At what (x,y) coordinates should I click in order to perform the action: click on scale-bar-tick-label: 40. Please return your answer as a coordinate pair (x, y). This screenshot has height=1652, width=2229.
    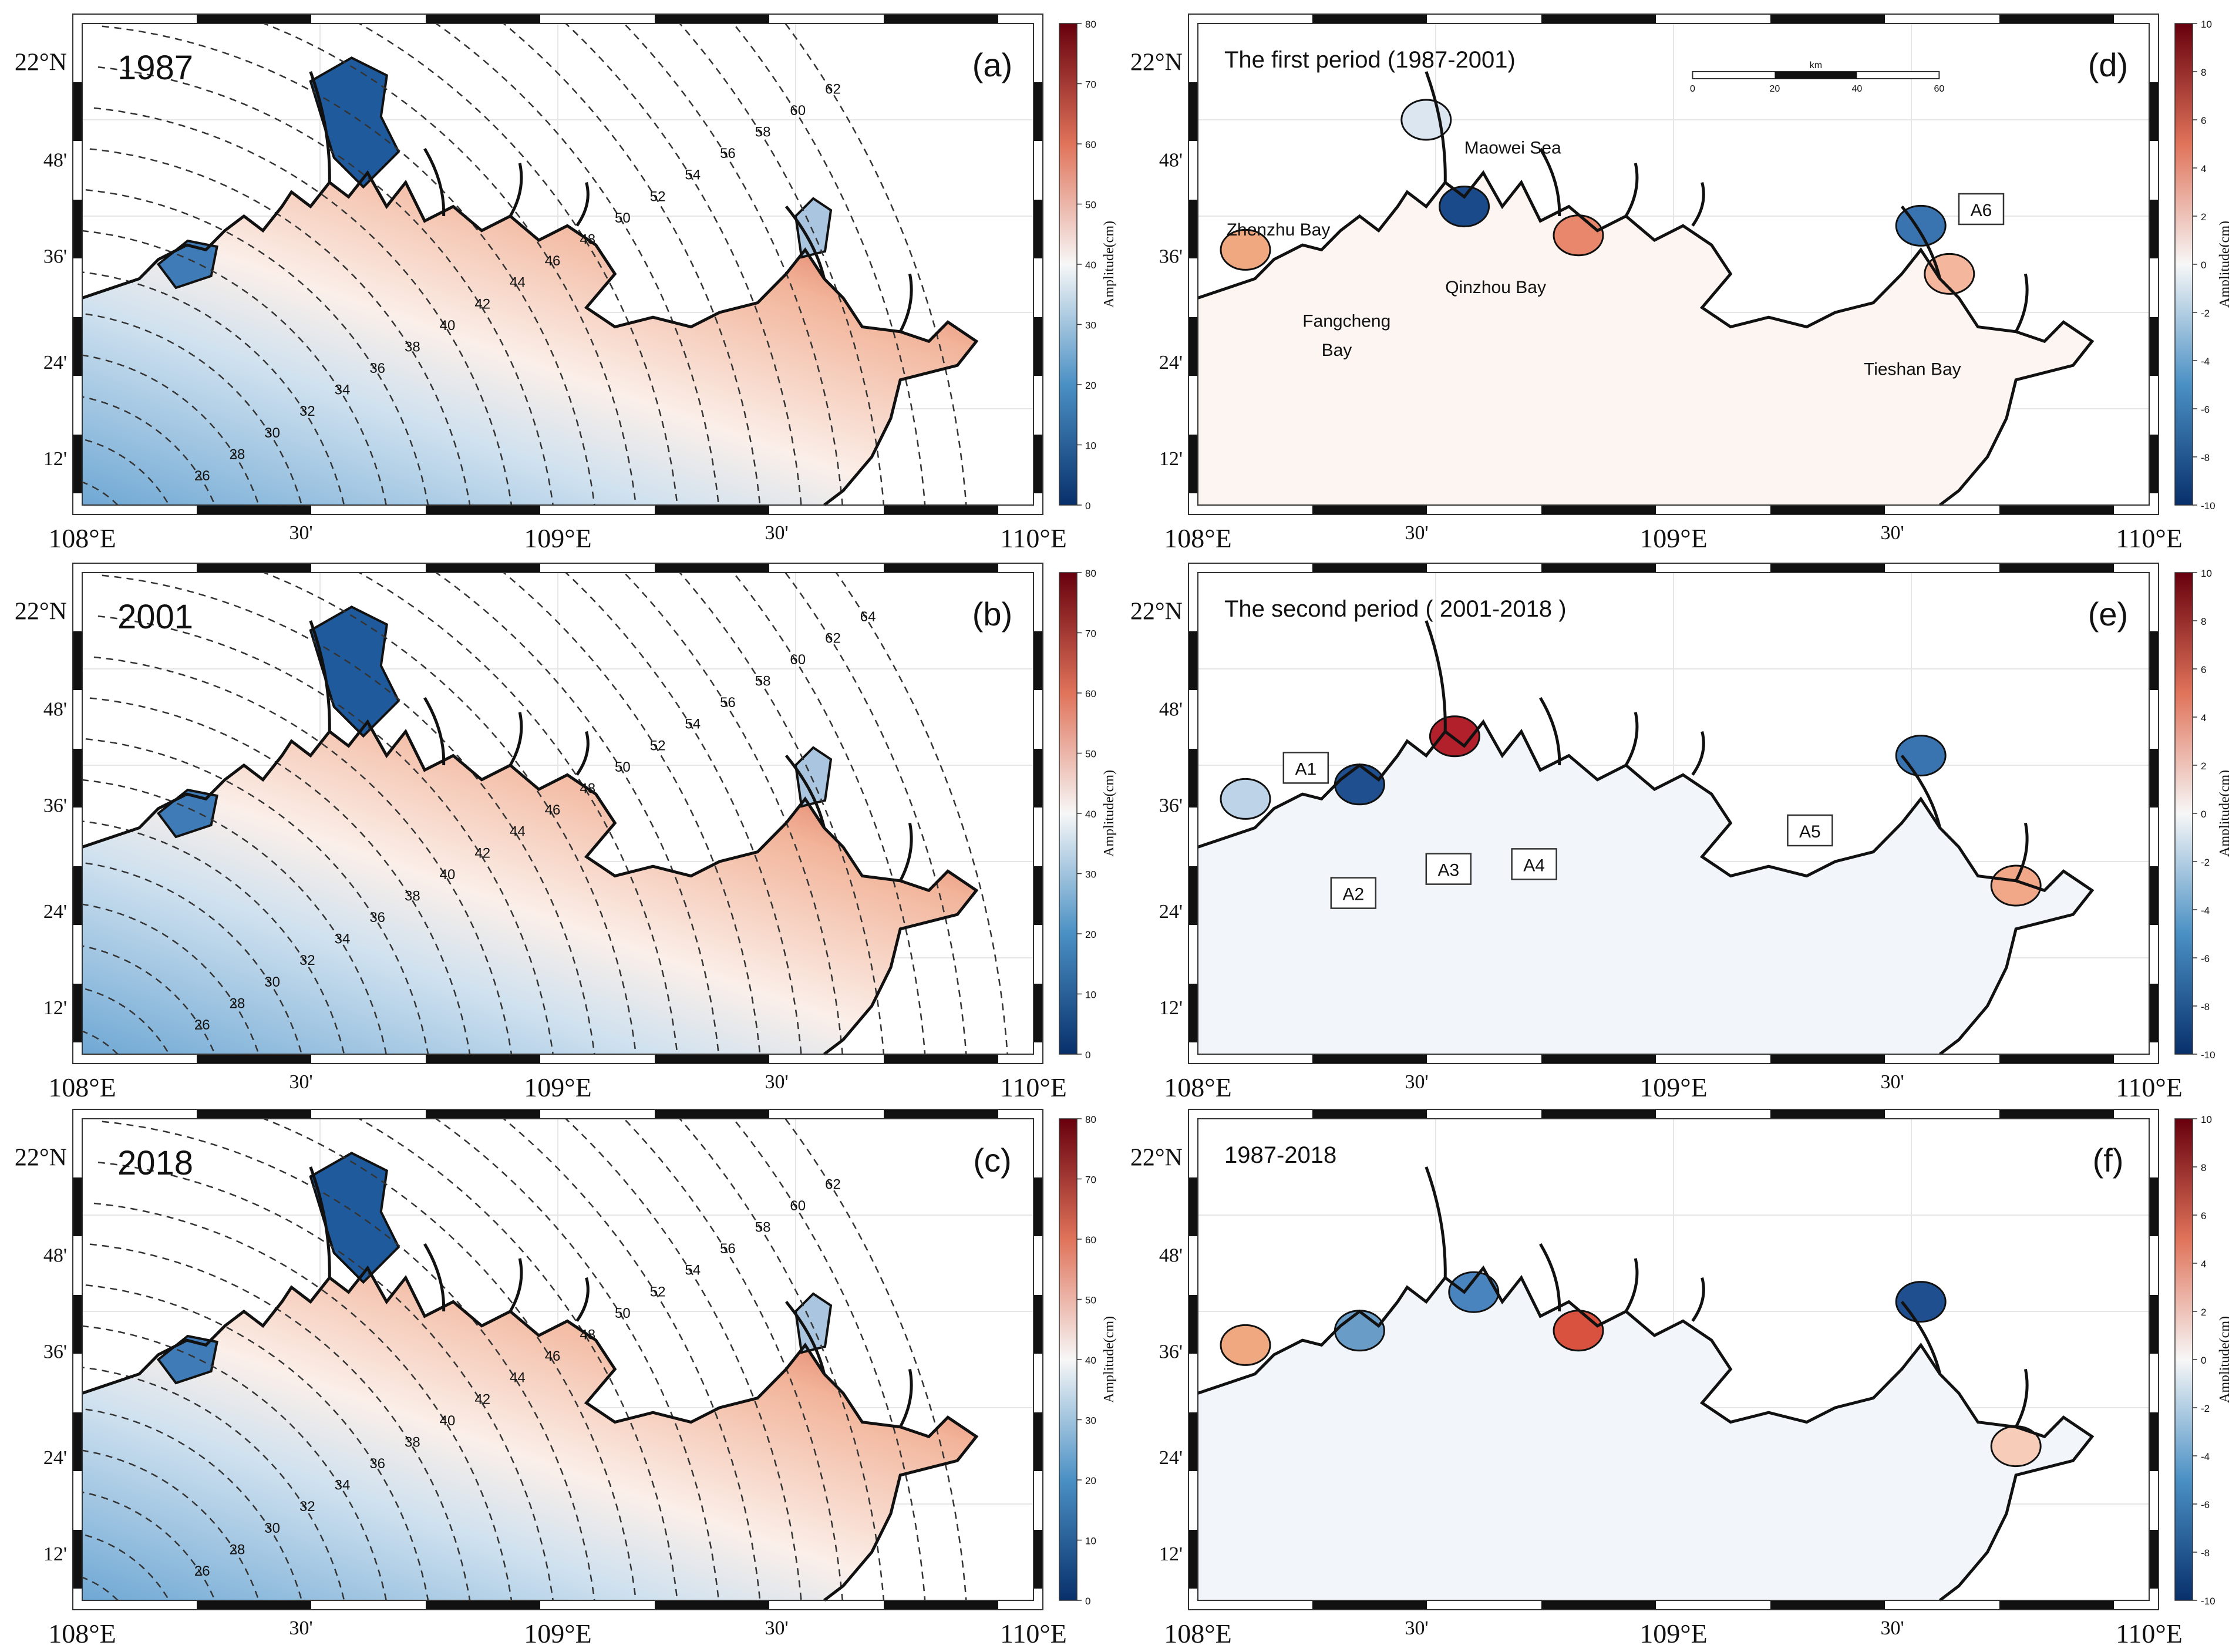
    Looking at the image, I should click on (1857, 89).